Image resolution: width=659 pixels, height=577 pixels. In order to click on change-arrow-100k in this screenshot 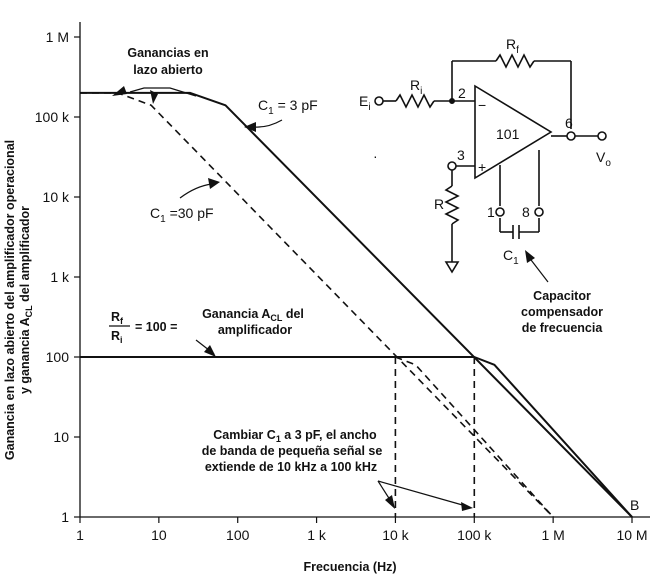, I will do `click(422, 493)`.